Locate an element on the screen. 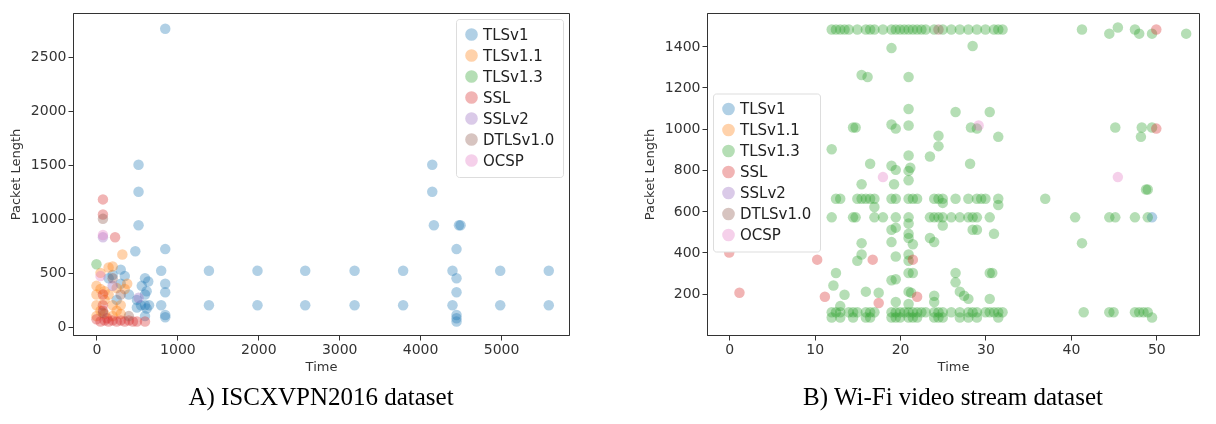 Image resolution: width=1216 pixels, height=424 pixels. x-tick-label: 2000 is located at coordinates (258, 348).